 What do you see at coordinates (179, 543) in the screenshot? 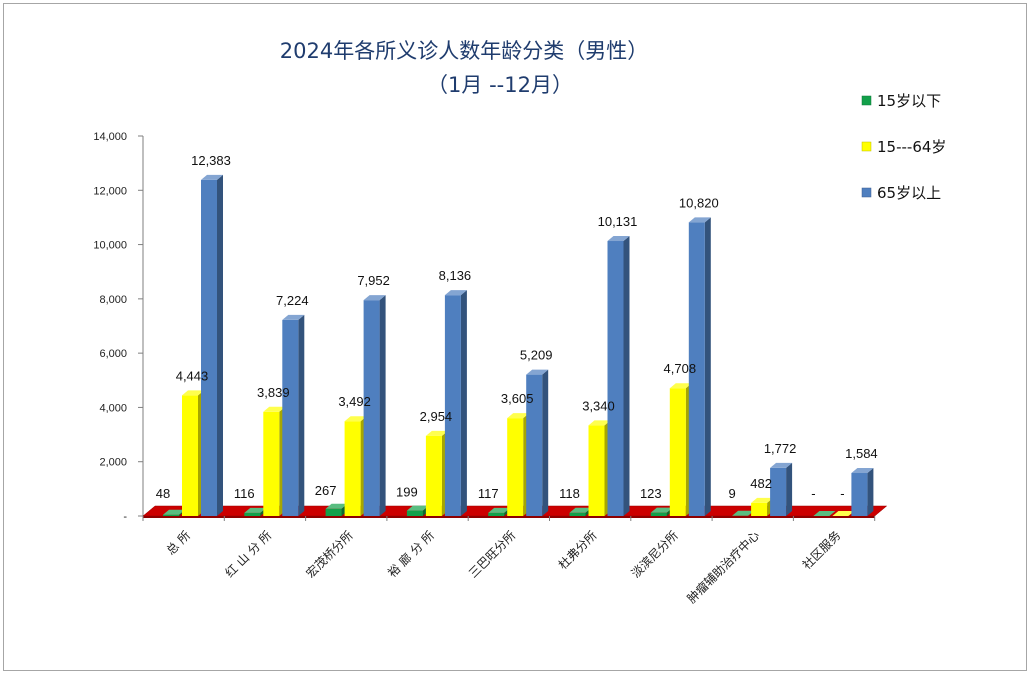
I see `category-label: 总 所` at bounding box center [179, 543].